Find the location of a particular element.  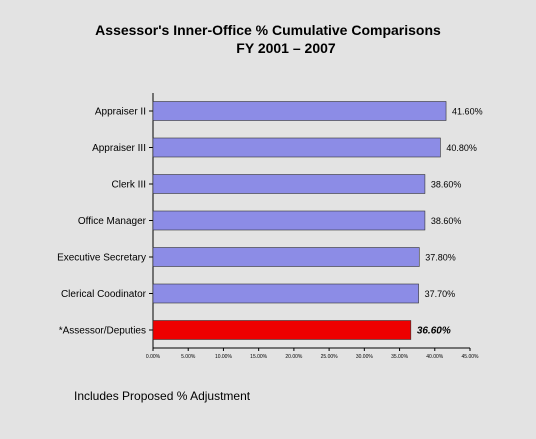

data-label: 36.60% is located at coordinates (434, 331).